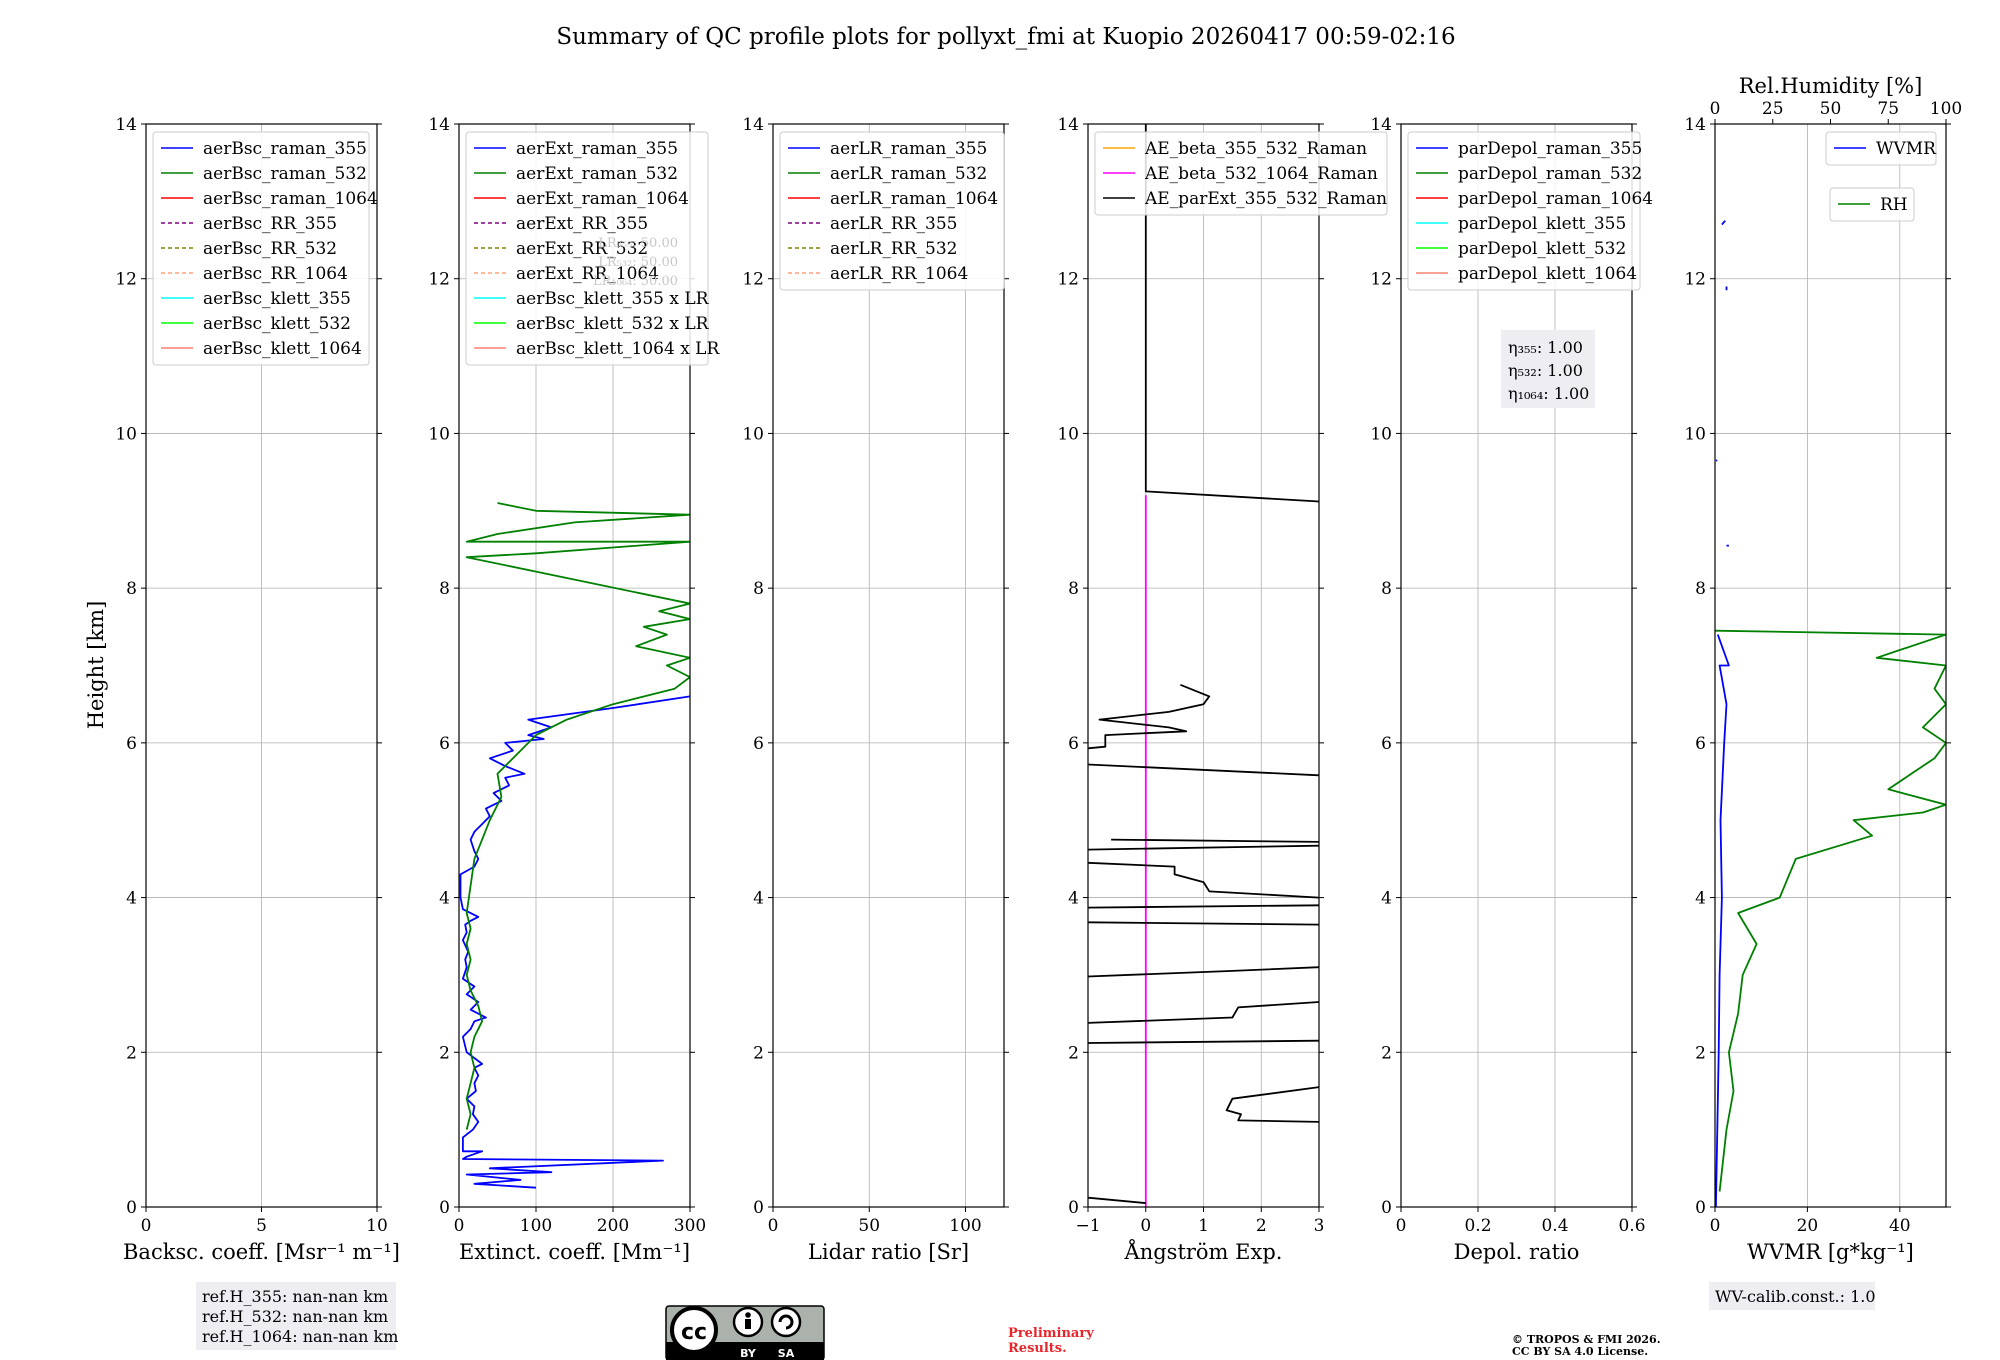 The height and width of the screenshot is (1360, 2000). I want to click on y-tick-label-wv-1: 2, so click(1700, 1053).